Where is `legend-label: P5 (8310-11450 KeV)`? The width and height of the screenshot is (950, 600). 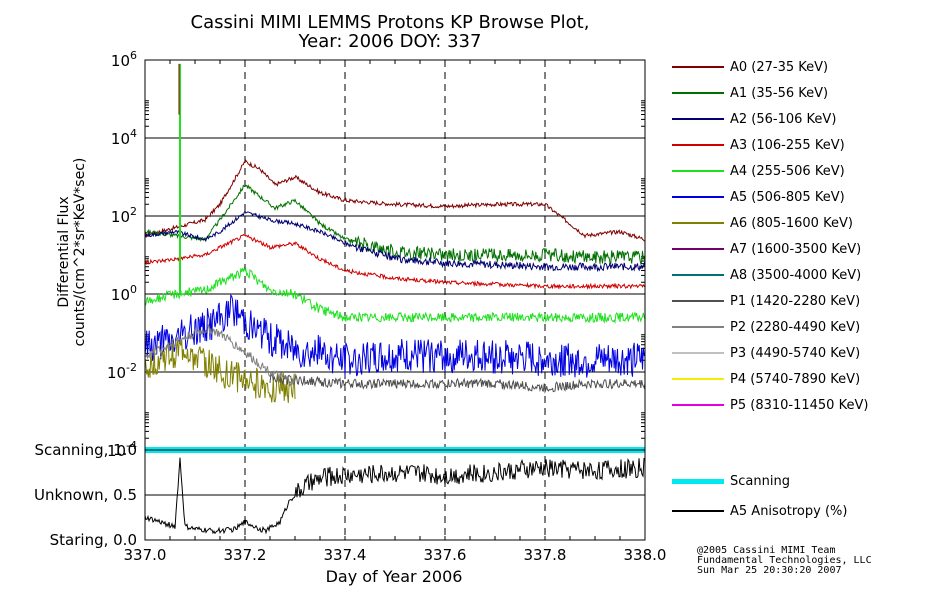
legend-label: P5 (8310-11450 KeV) is located at coordinates (799, 405).